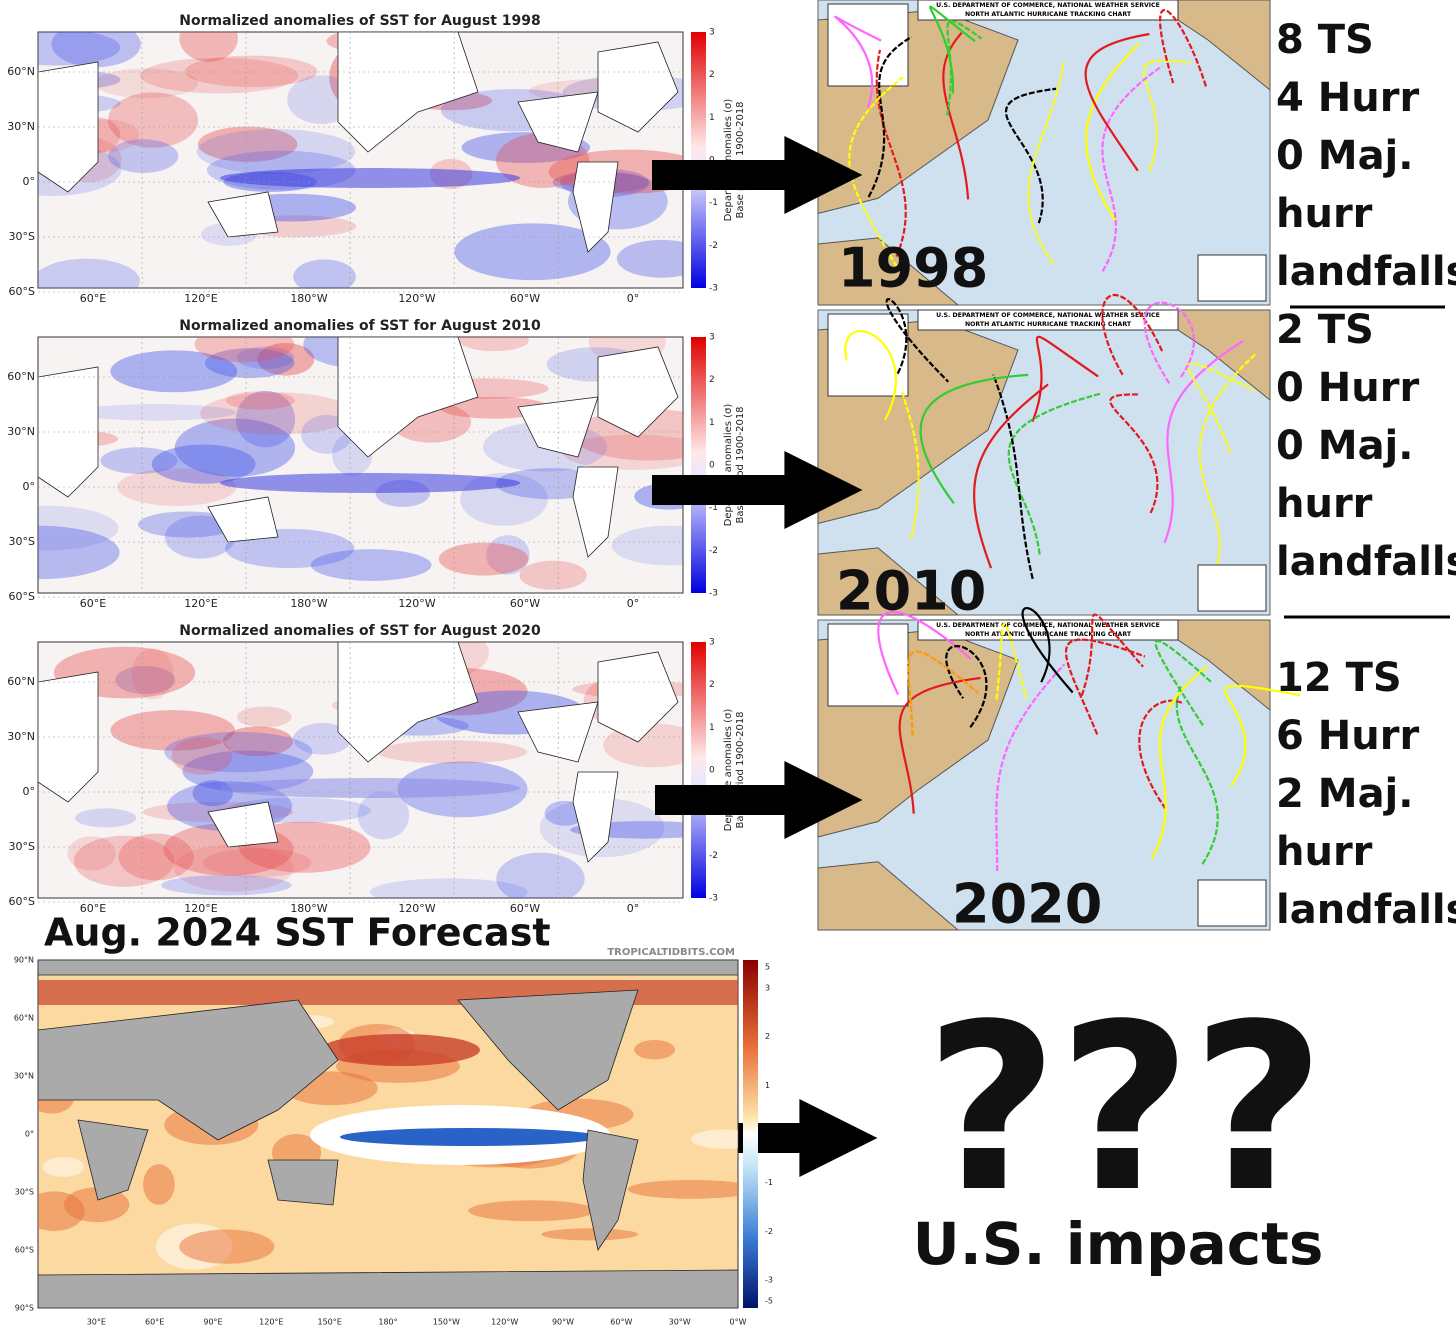  Describe the element at coordinates (868, 665) in the screenshot. I see `storm-list` at that location.